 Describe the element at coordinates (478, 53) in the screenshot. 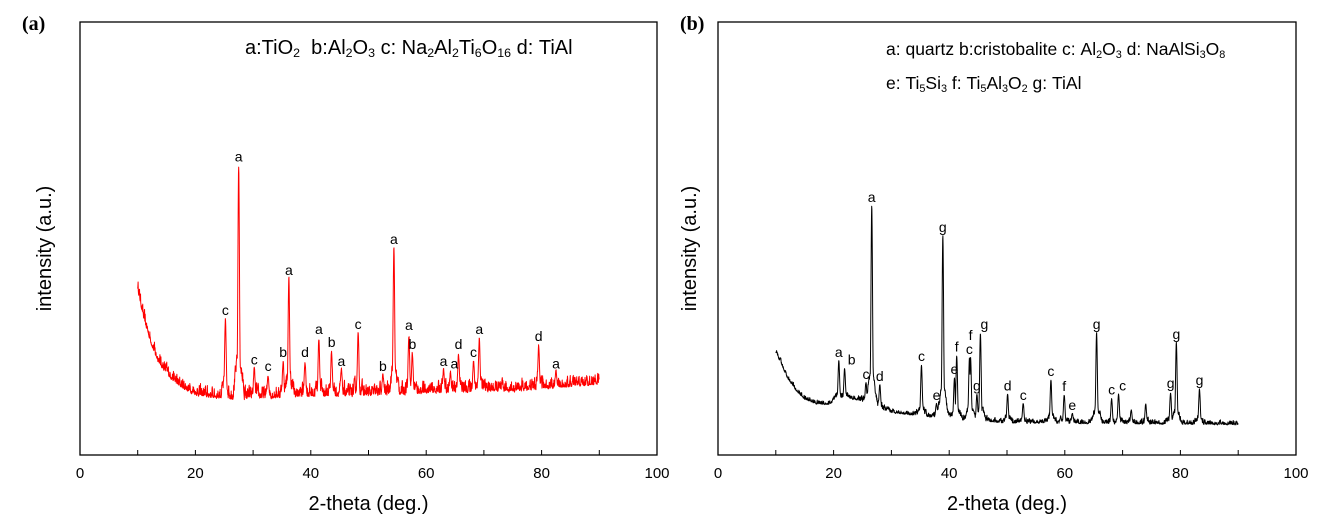

I see `legend-subscript: 6` at that location.